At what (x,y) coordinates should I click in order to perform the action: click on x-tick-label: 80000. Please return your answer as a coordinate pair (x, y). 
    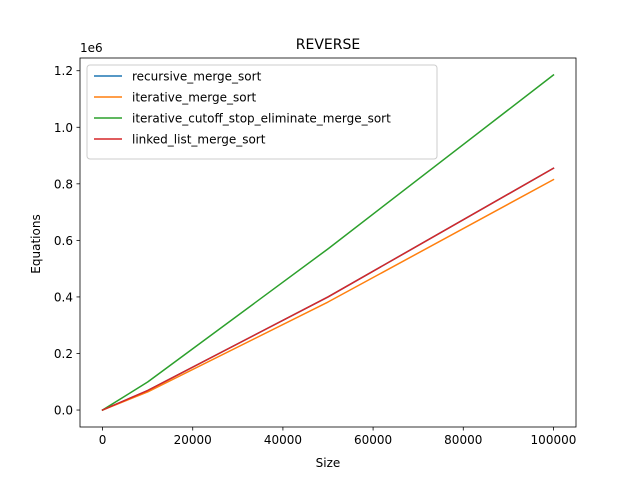
    Looking at the image, I should click on (463, 440).